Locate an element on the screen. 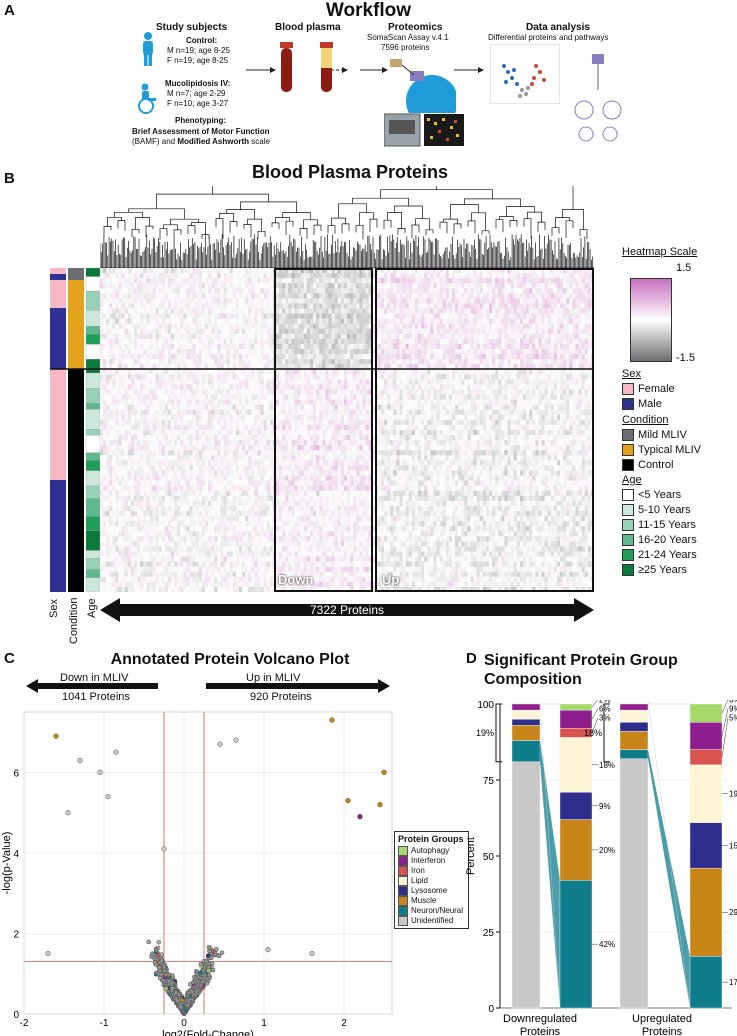 The image size is (737, 1036). condition-legend-item: Mild MLIV is located at coordinates (654, 435).